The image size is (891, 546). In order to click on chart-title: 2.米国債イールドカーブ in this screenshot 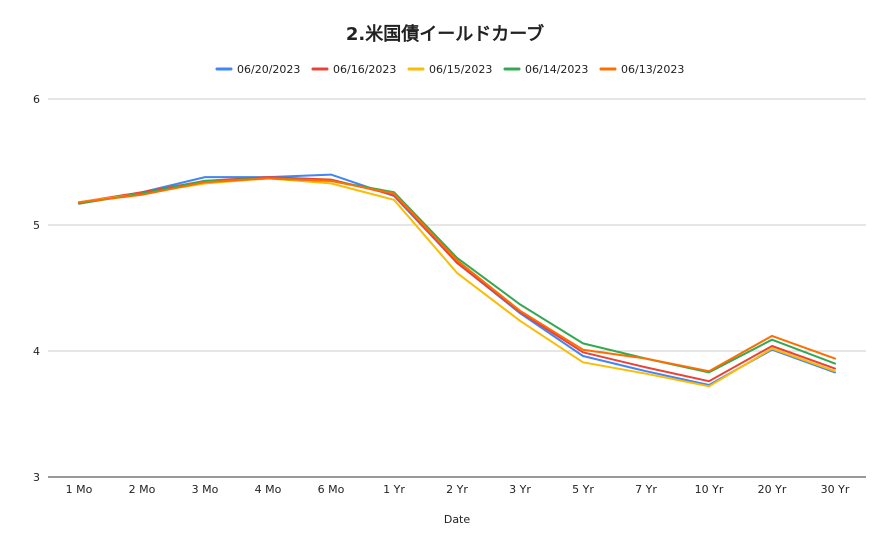, I will do `click(445, 34)`.